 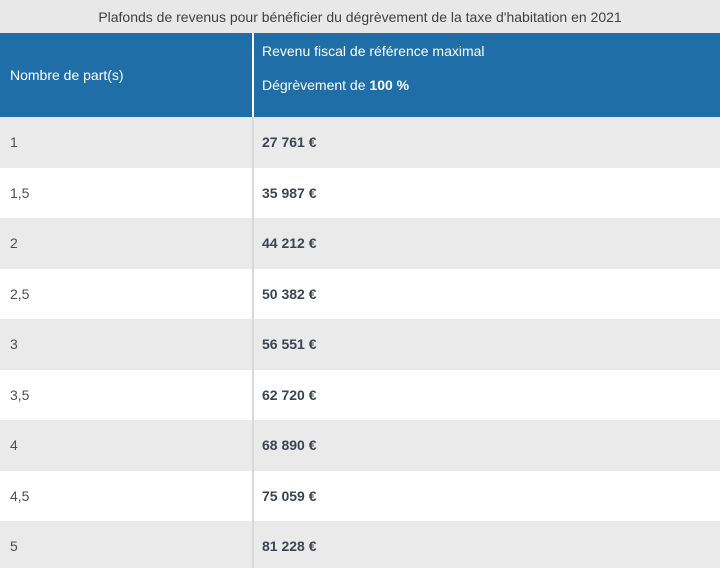 What do you see at coordinates (126, 75) in the screenshot?
I see `column-header-parts: Nombre de part(s)` at bounding box center [126, 75].